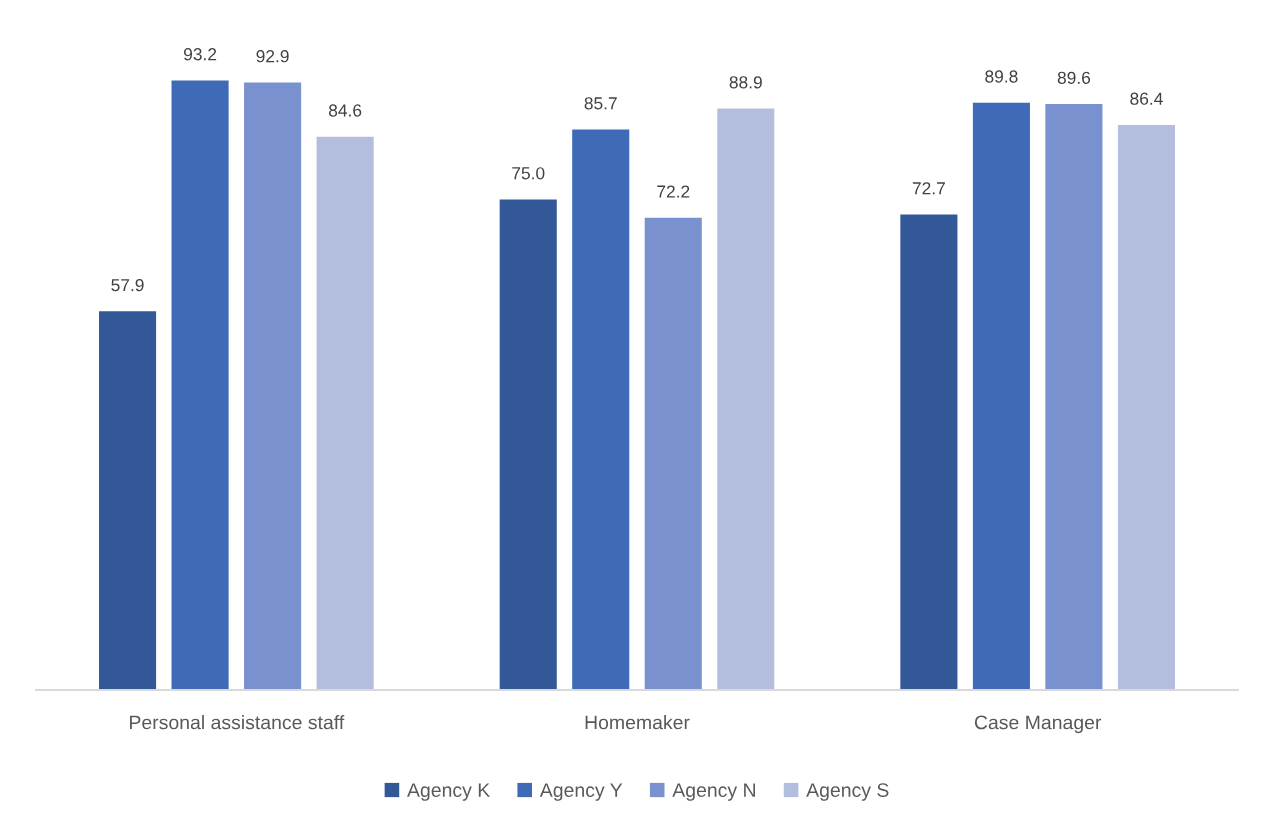 This screenshot has width=1266, height=818. I want to click on data-label: 86.4, so click(1146, 98).